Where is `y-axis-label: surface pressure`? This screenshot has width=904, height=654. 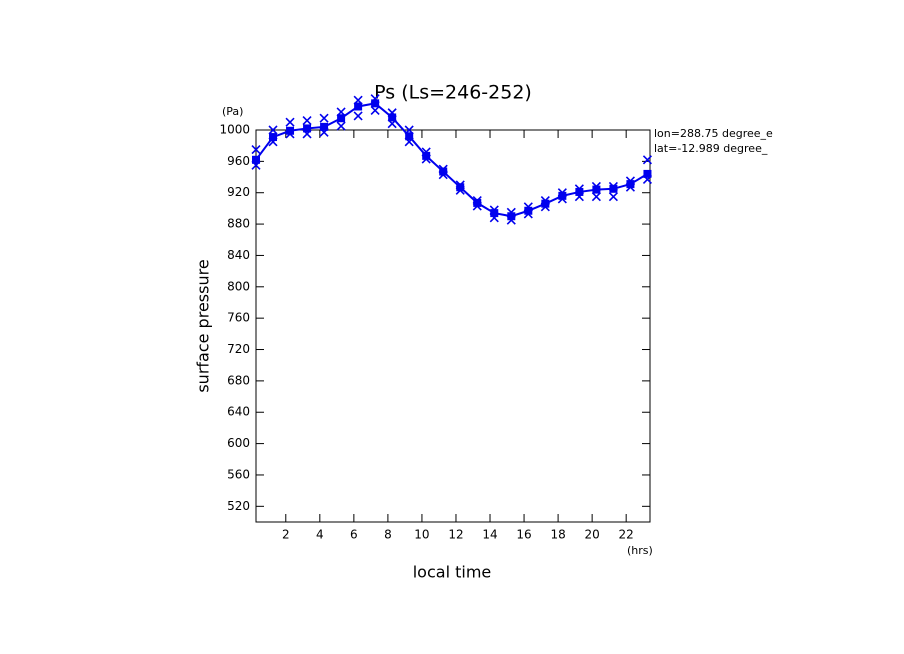 y-axis-label: surface pressure is located at coordinates (203, 325).